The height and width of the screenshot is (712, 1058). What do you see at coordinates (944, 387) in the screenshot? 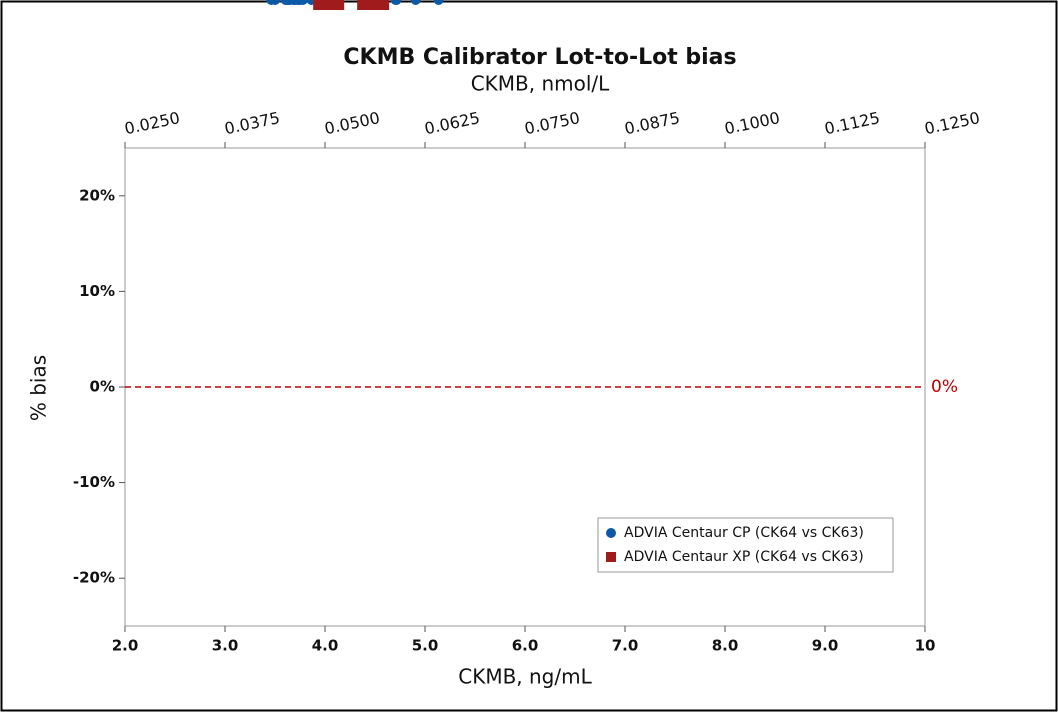
I see `reference-label: 0%` at bounding box center [944, 387].